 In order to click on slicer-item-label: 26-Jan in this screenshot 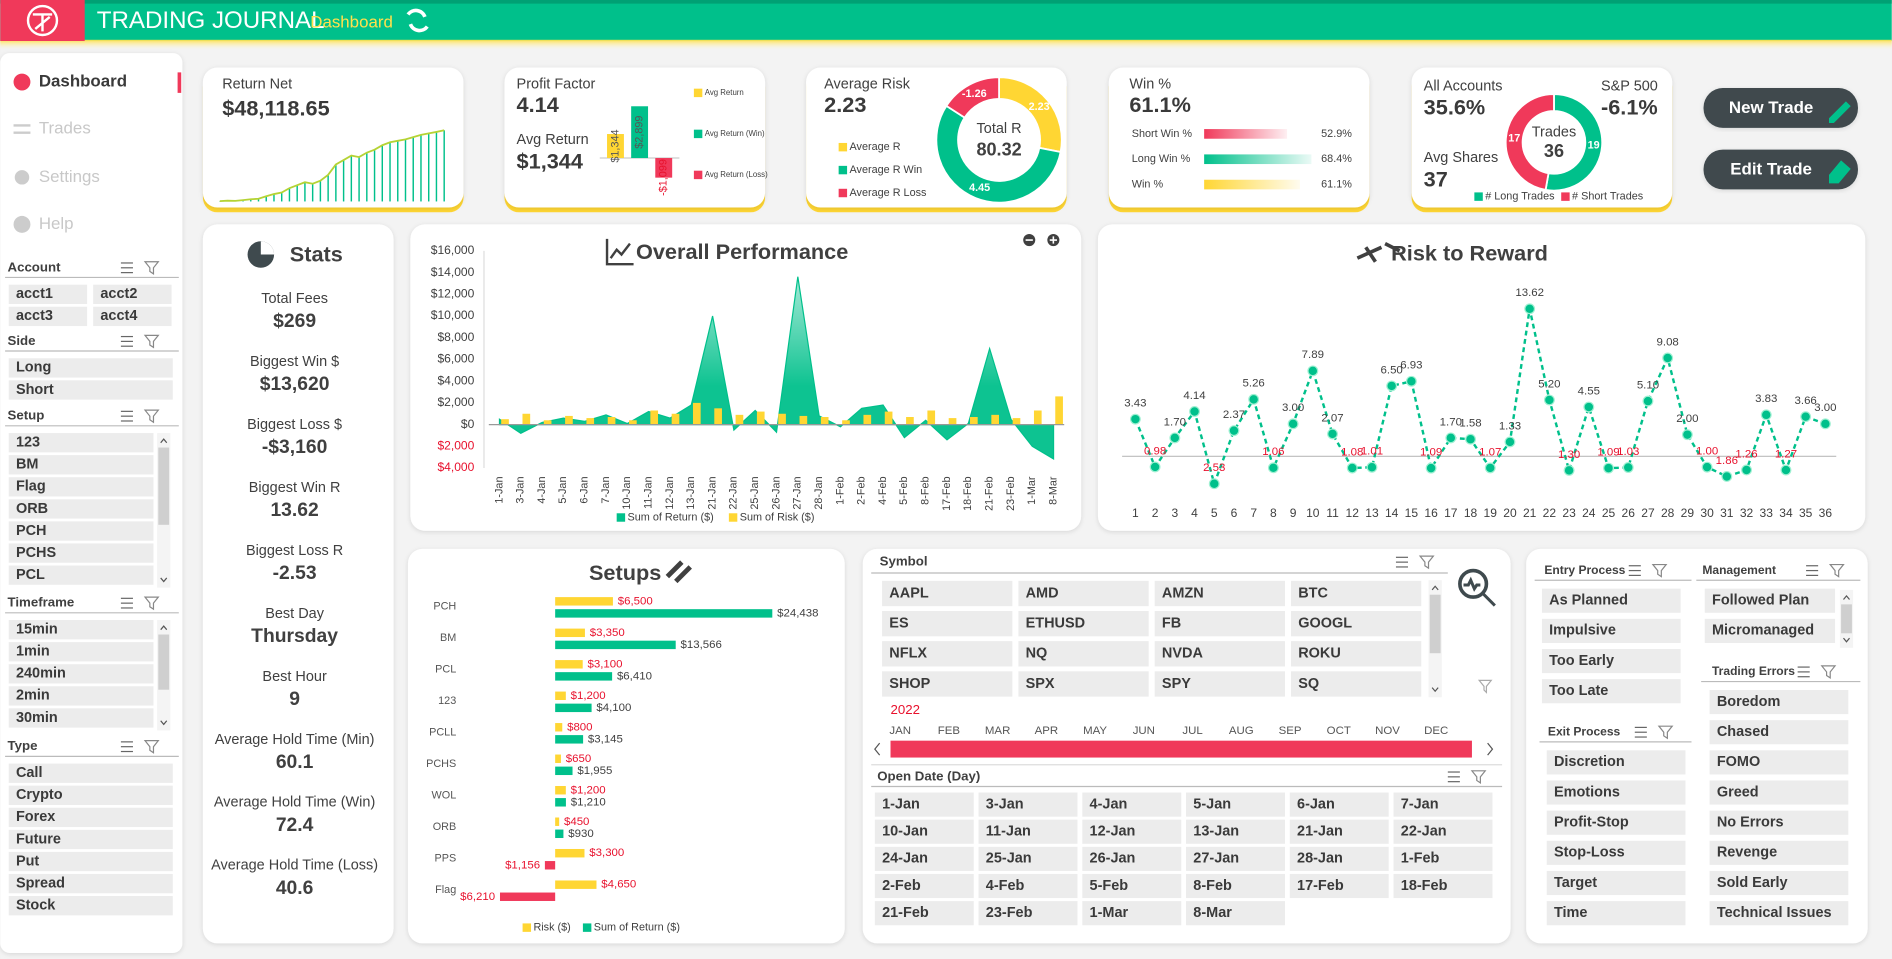, I will do `click(1113, 859)`.